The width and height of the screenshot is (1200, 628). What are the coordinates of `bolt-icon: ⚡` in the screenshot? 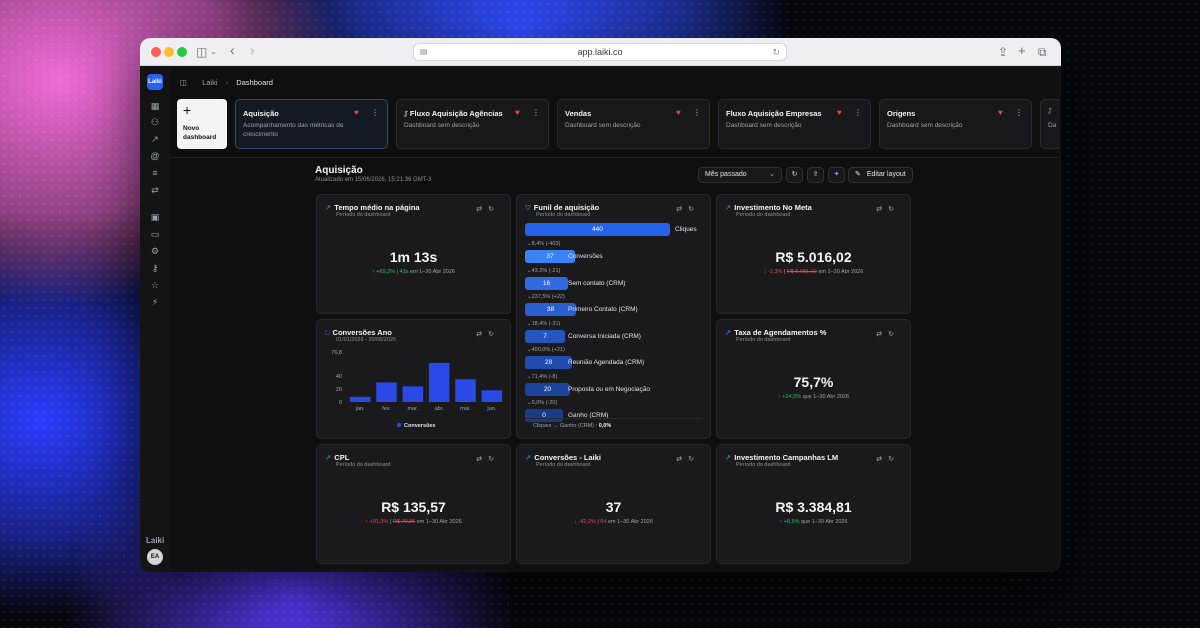 It's located at (155, 302).